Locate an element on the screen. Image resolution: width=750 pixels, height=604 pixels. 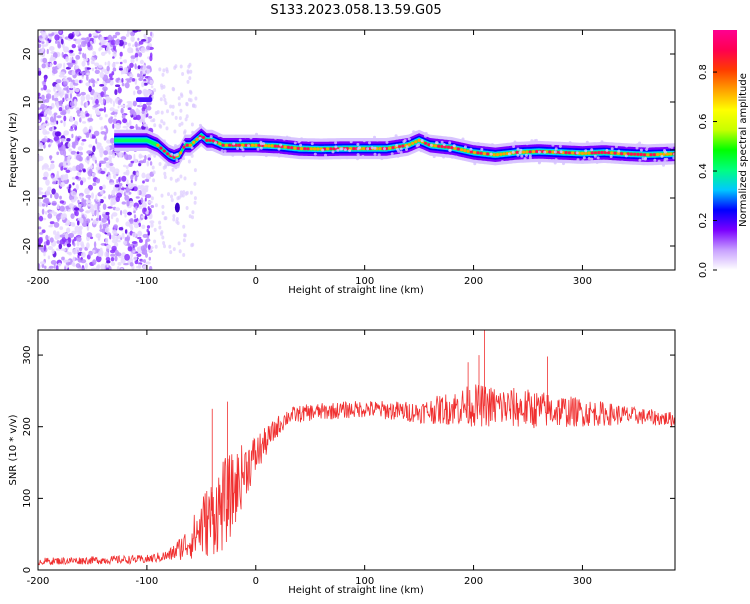
x-tick-label: 300 is located at coordinates (582, 581).